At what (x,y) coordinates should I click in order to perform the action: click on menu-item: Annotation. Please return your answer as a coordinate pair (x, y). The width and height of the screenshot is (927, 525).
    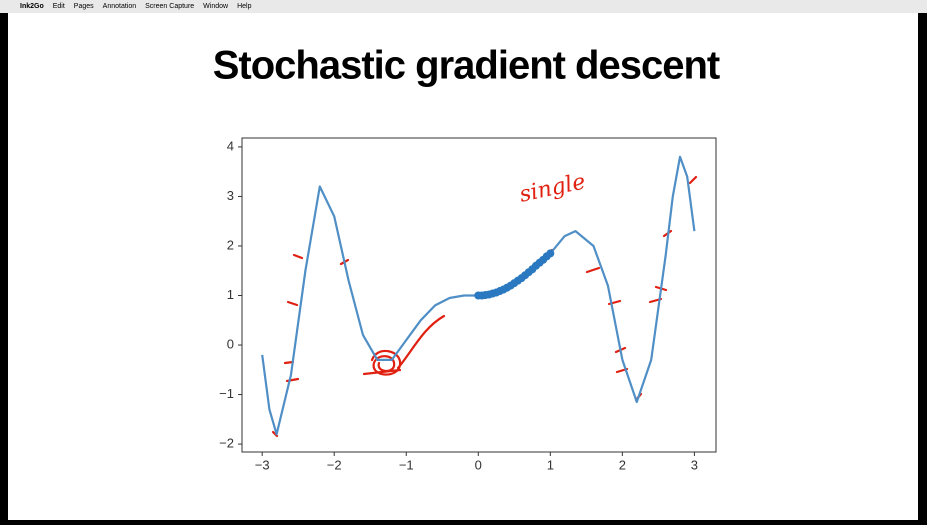
    Looking at the image, I should click on (119, 6).